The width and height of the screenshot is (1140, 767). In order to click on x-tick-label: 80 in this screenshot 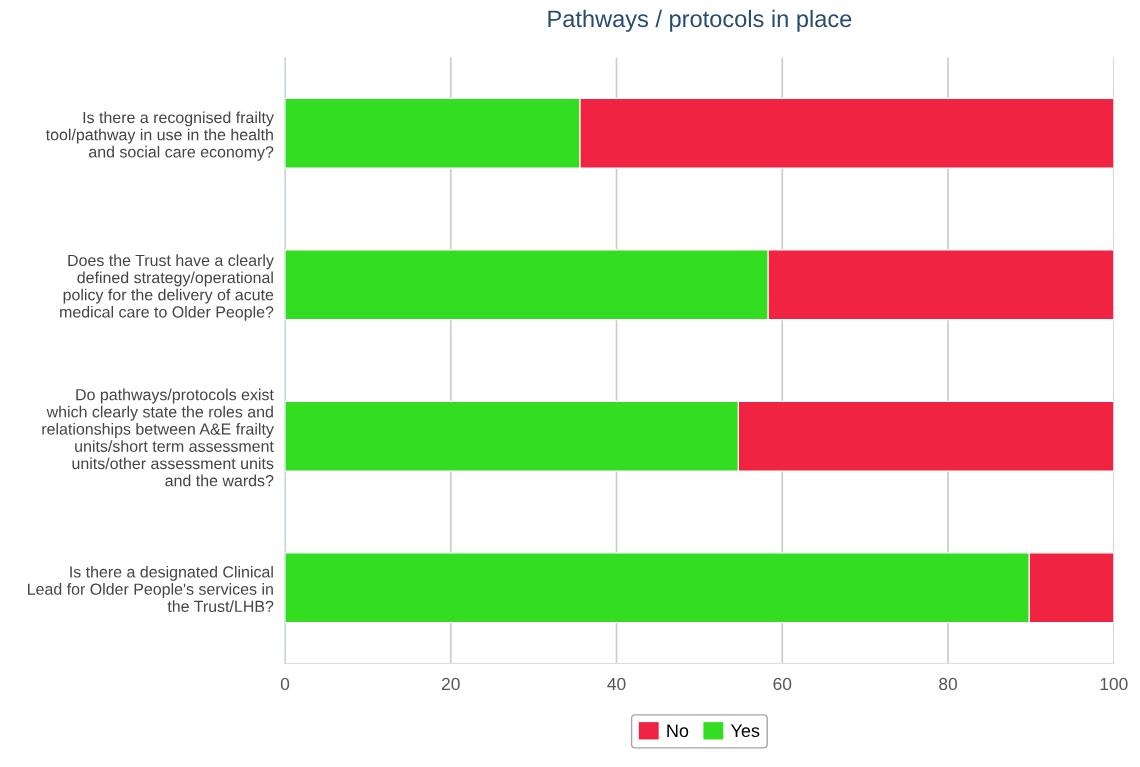, I will do `click(948, 684)`.